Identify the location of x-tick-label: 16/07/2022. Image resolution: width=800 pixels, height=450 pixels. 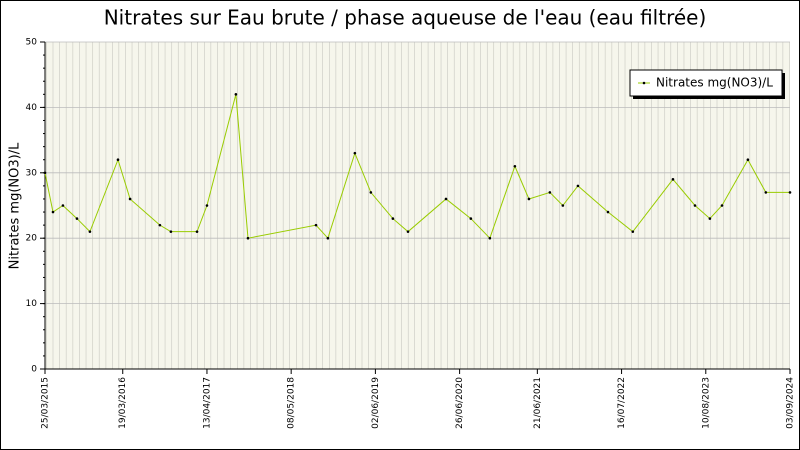
(622, 403).